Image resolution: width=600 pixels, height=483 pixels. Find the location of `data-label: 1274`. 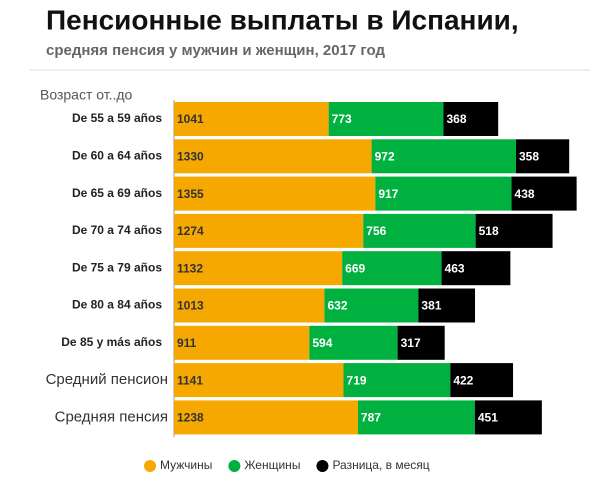

data-label: 1274 is located at coordinates (190, 231).